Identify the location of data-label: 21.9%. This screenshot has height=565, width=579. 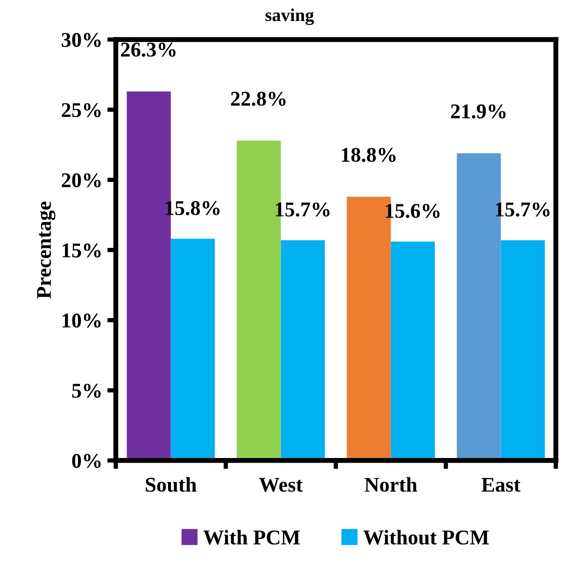
(478, 111).